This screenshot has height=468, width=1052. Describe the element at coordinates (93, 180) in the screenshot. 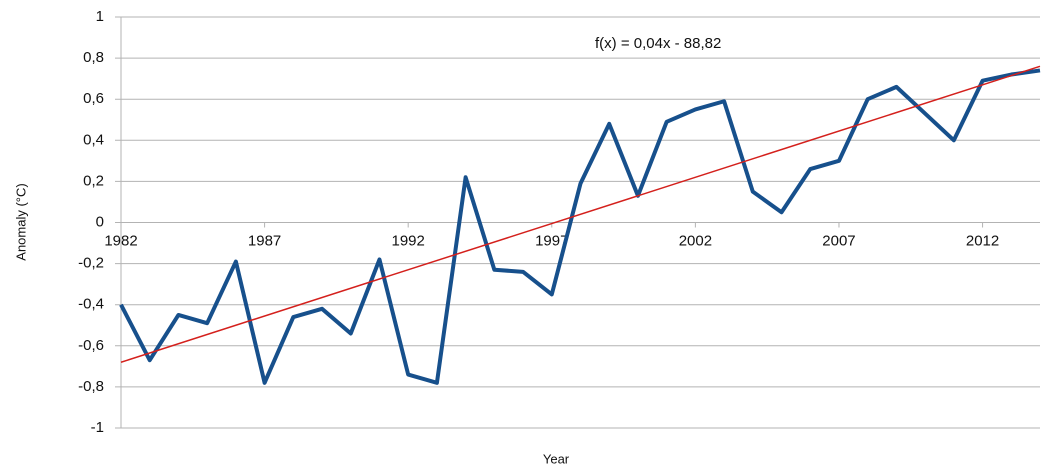

I see `y-tick-label: 0,2` at that location.